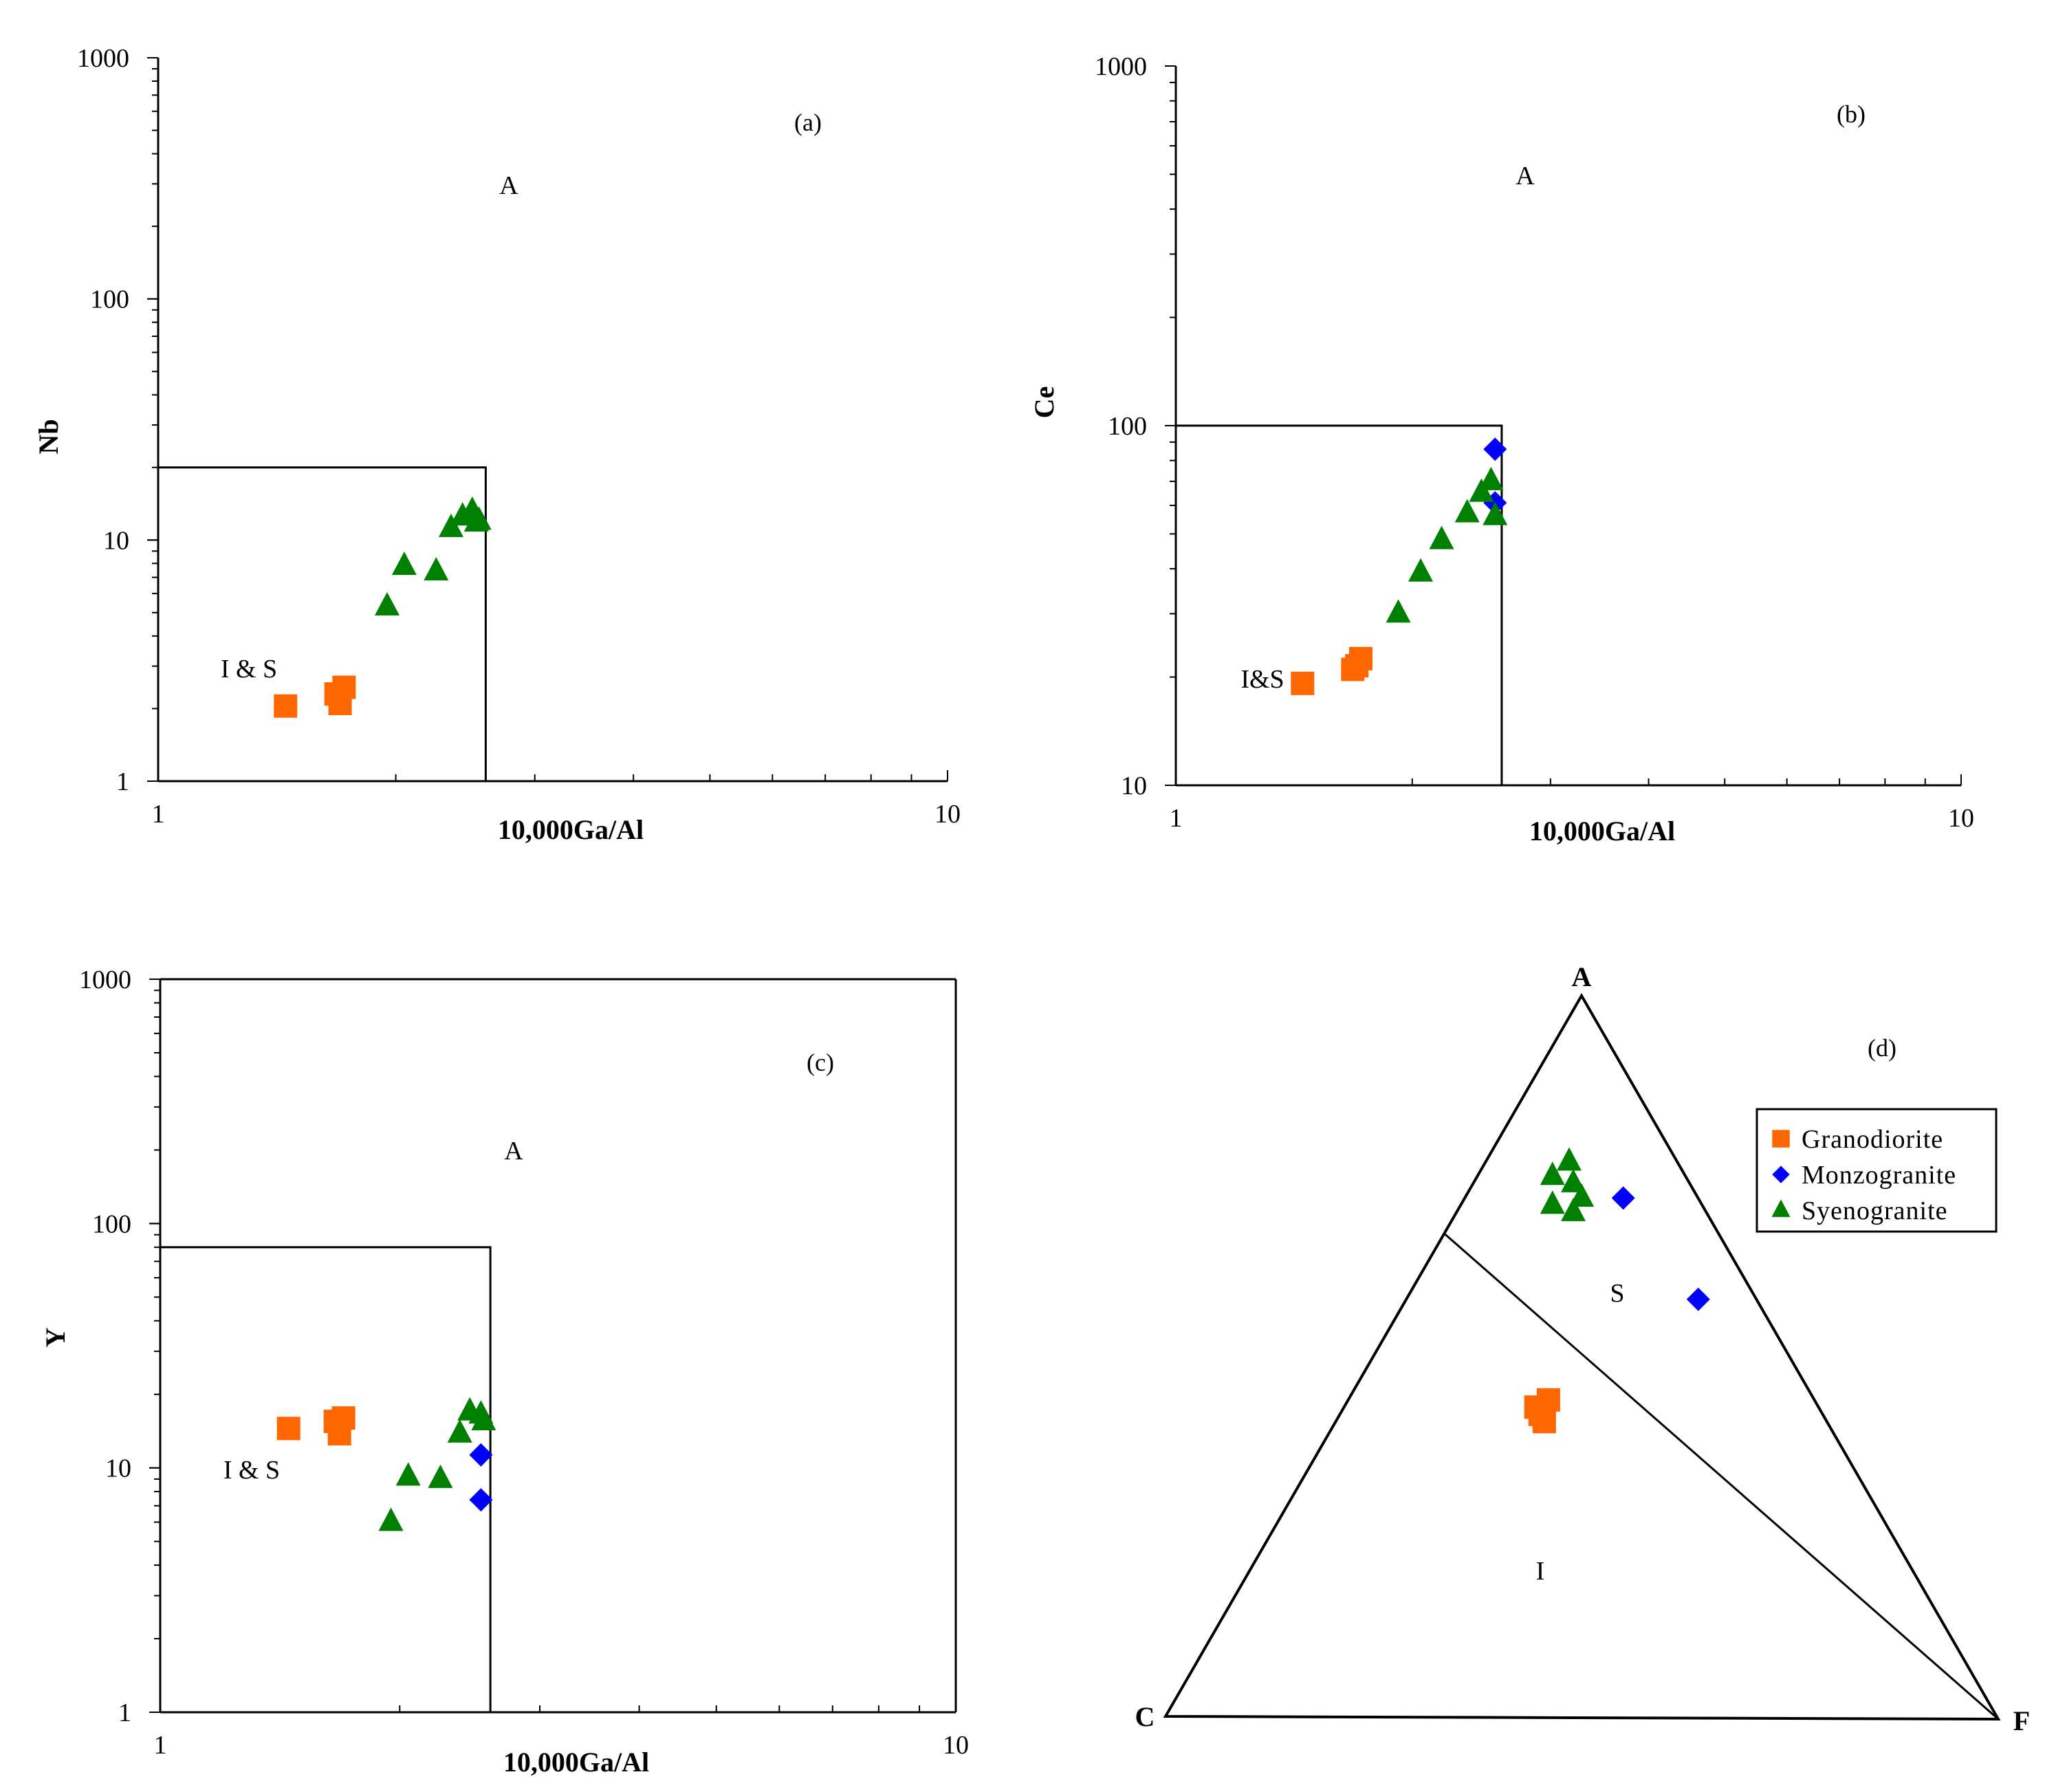 The width and height of the screenshot is (2045, 1792). I want to click on legend: Granodiorite Monzogranite Syenogranite, so click(1877, 1170).